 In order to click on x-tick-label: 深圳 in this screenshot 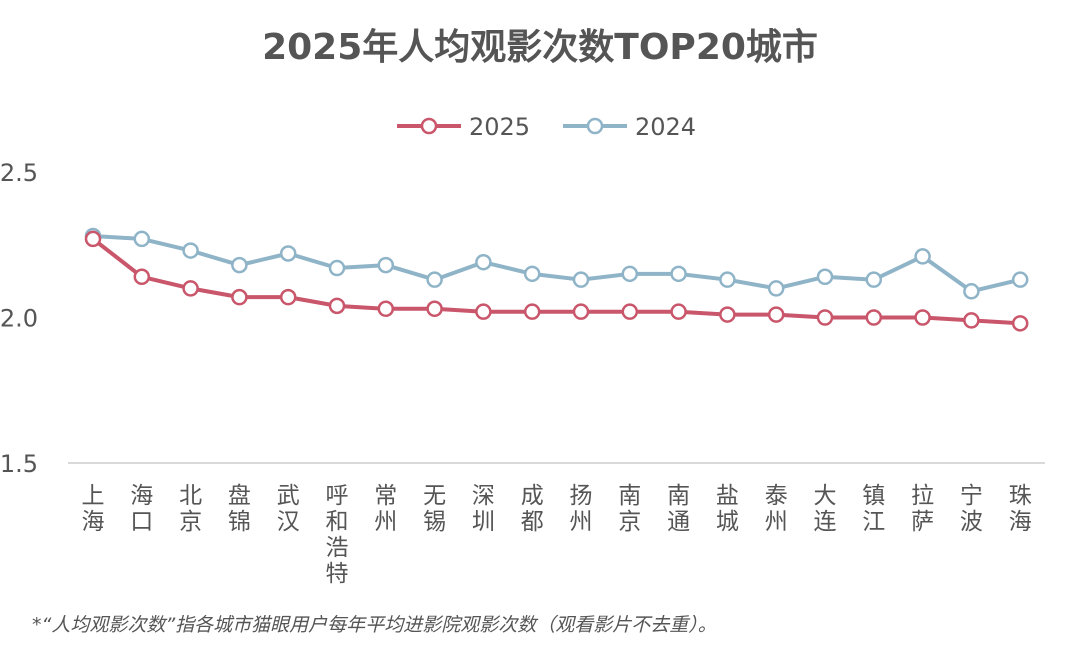, I will do `click(483, 509)`.